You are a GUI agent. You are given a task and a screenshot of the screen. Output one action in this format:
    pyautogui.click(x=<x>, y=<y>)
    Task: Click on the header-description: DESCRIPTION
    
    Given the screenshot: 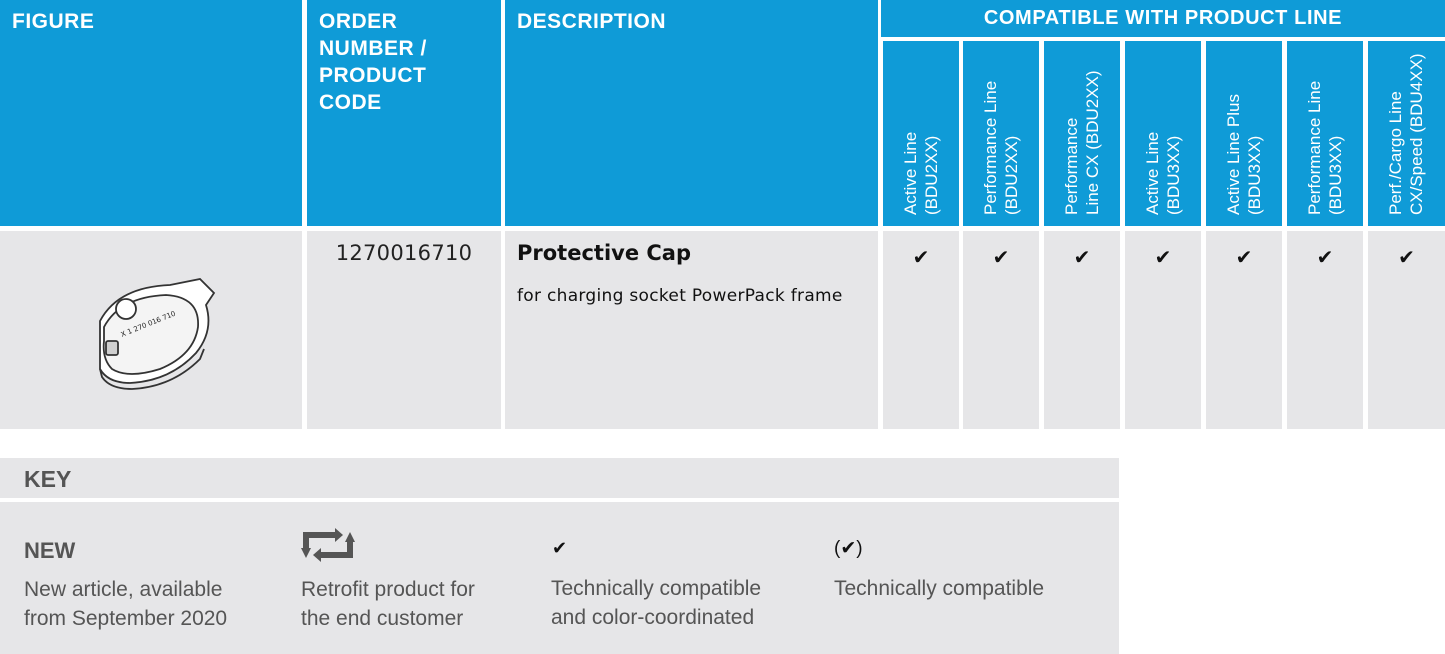 What is the action you would take?
    pyautogui.click(x=691, y=113)
    